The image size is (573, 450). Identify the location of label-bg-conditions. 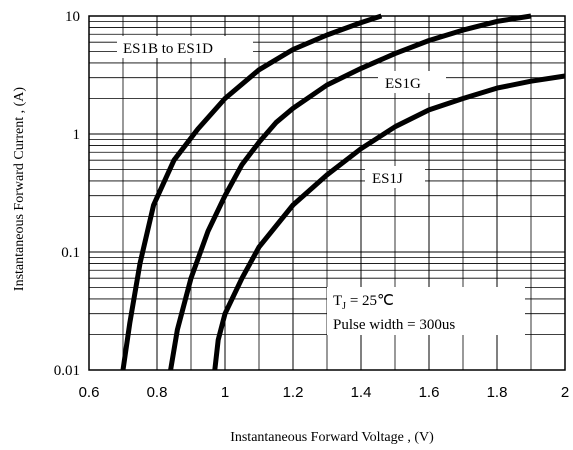
(426, 311).